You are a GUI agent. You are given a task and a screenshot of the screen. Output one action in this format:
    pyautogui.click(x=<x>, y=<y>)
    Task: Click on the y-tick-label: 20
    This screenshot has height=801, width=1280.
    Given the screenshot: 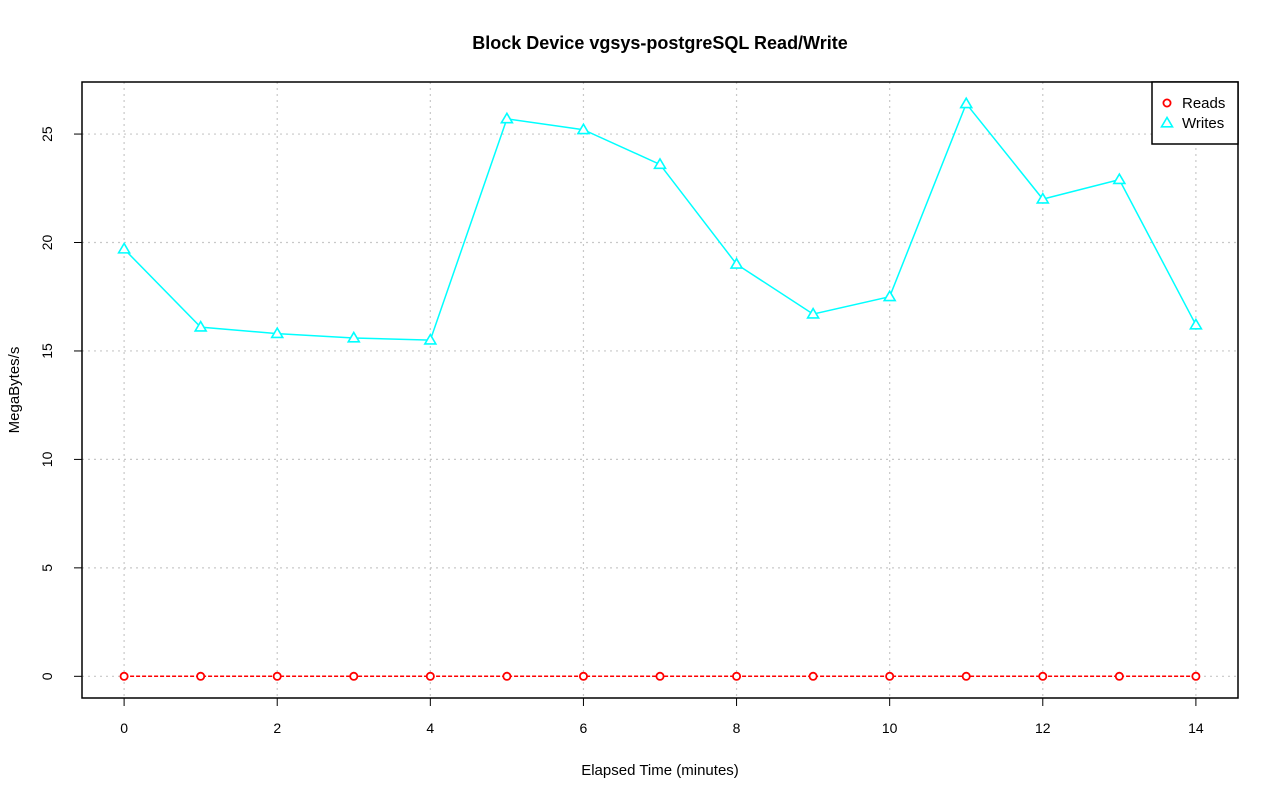 What is the action you would take?
    pyautogui.click(x=47, y=243)
    